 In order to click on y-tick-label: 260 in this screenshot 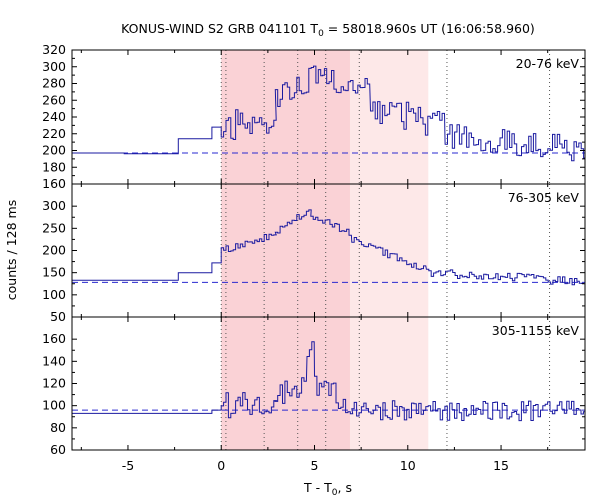, I will do `click(54, 99)`.